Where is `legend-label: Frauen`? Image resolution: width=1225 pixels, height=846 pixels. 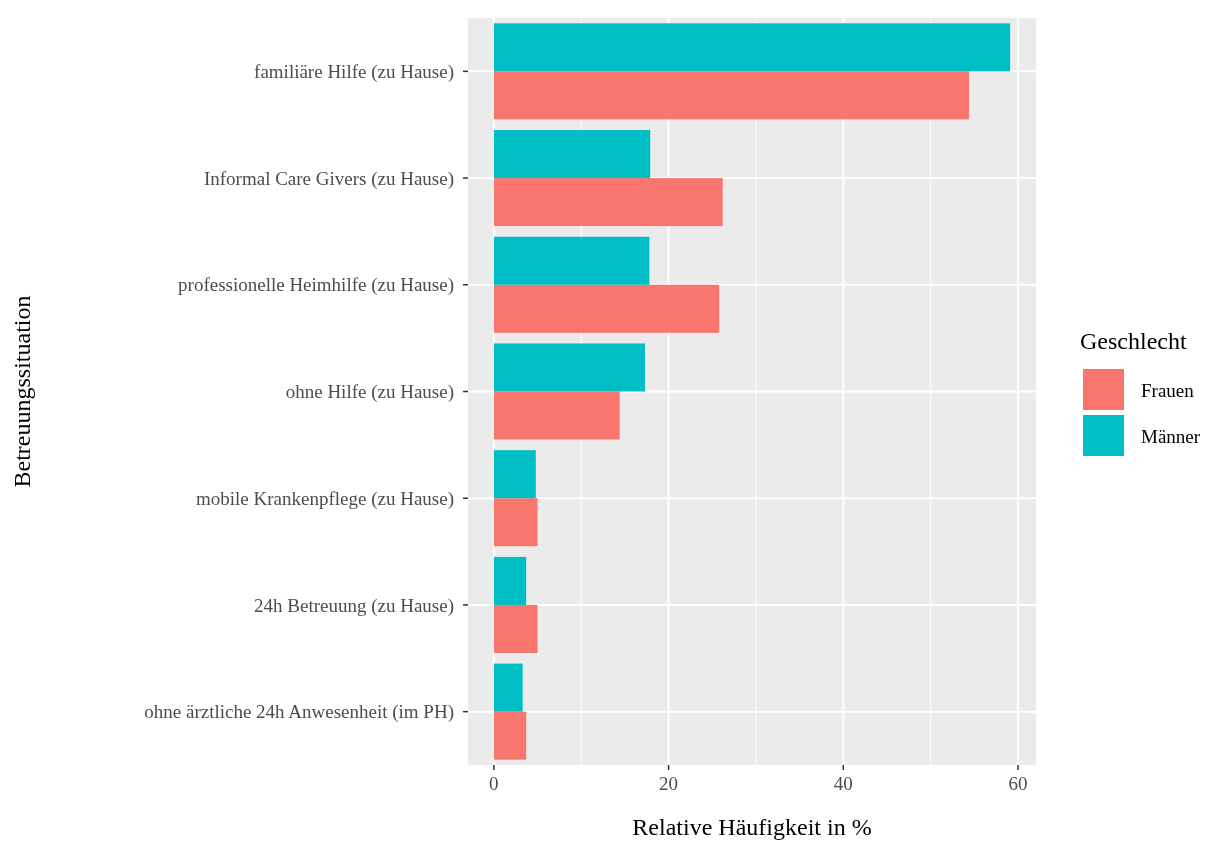
legend-label: Frauen is located at coordinates (1168, 390).